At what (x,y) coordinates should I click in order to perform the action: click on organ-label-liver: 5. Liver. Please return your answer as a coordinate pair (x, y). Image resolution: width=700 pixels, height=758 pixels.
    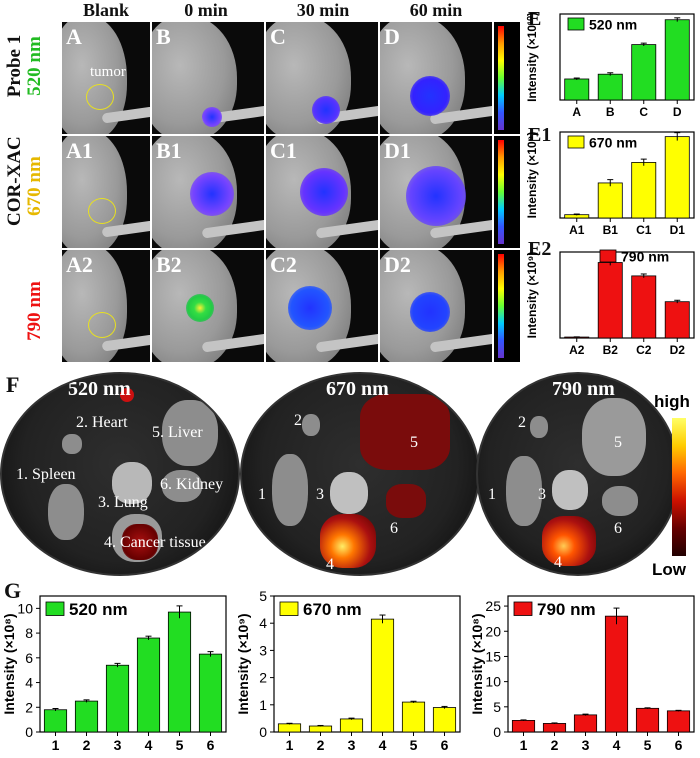
    Looking at the image, I should click on (177, 432).